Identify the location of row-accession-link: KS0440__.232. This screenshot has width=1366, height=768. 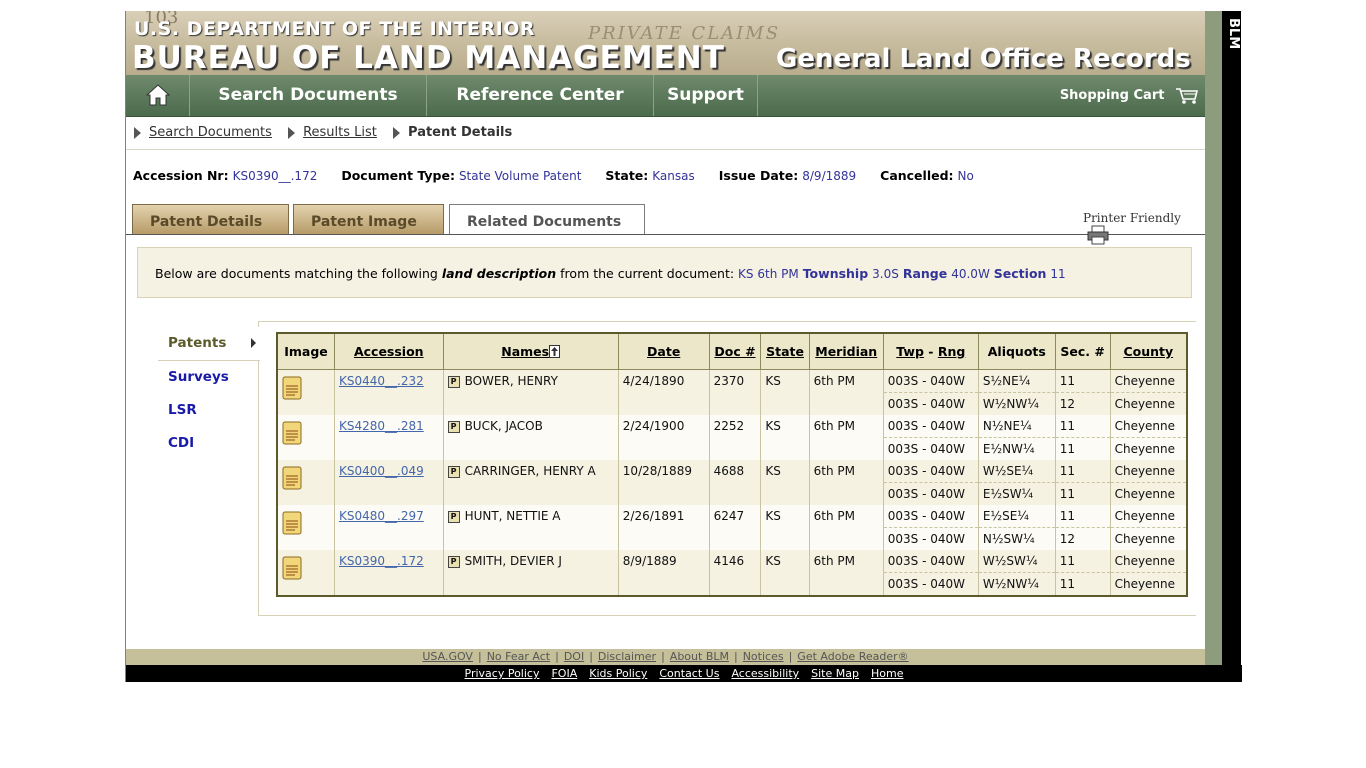
(381, 381).